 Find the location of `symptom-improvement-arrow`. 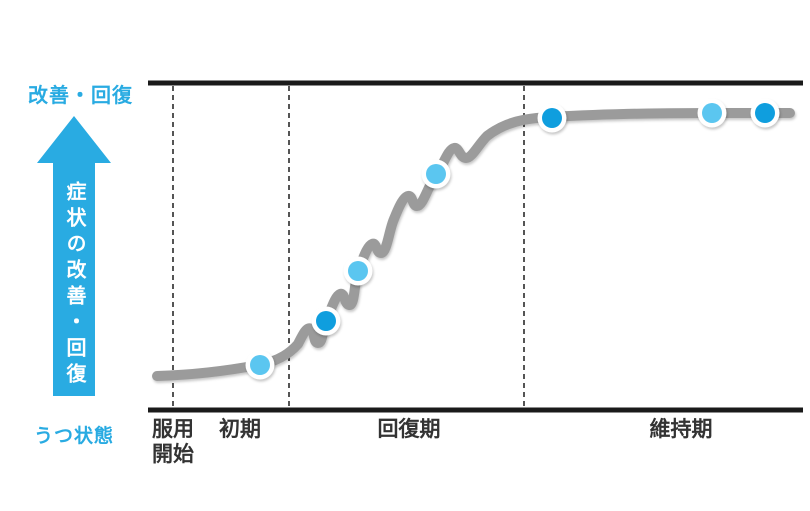

symptom-improvement-arrow is located at coordinates (74, 256).